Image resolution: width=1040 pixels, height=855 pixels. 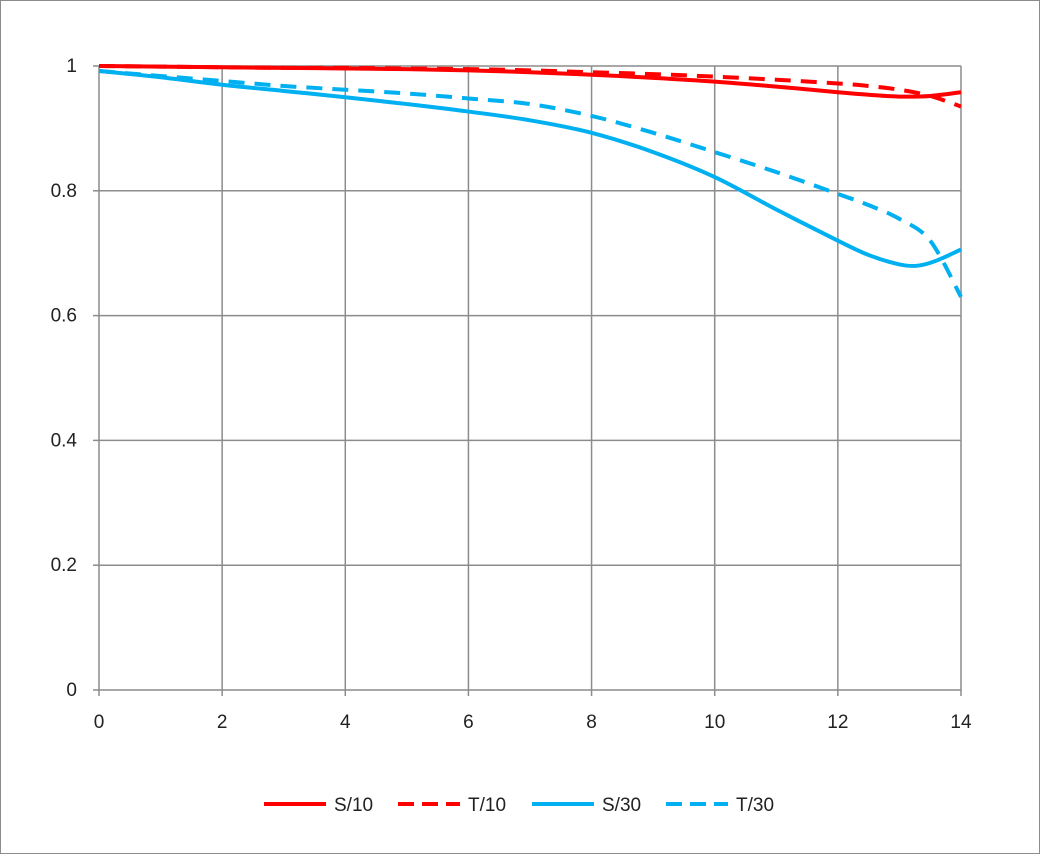 What do you see at coordinates (353, 805) in the screenshot?
I see `legend-label: S/10` at bounding box center [353, 805].